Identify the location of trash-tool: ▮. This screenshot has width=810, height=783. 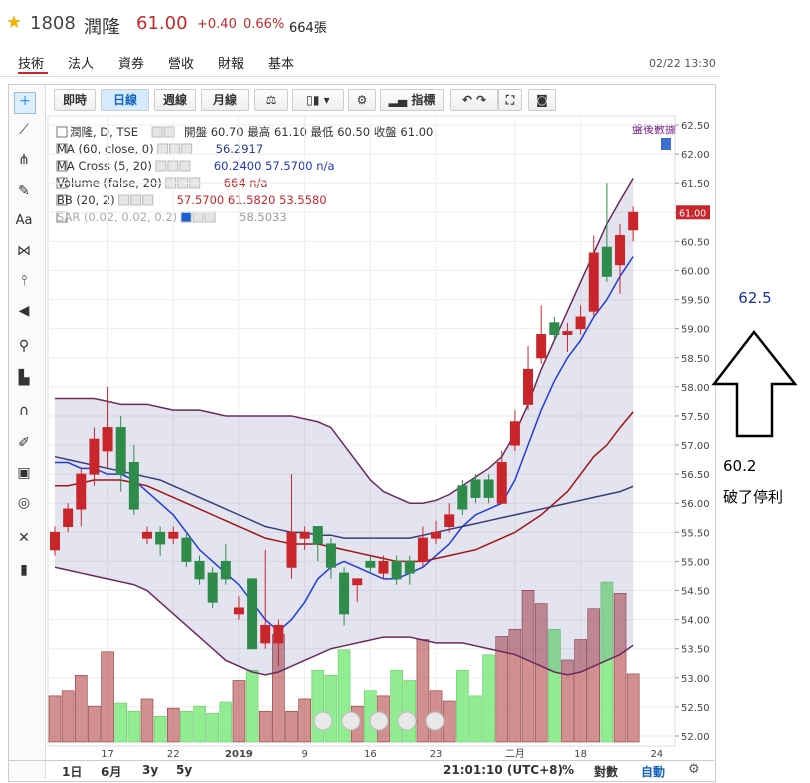
(24, 570).